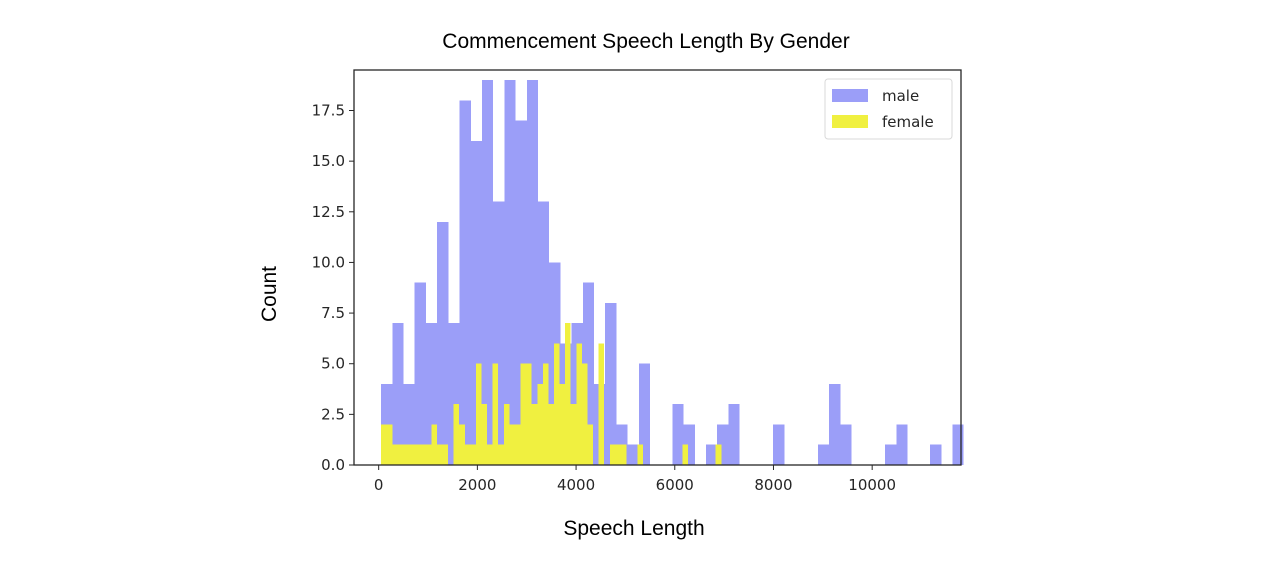 The height and width of the screenshot is (574, 1272). Describe the element at coordinates (850, 95) in the screenshot. I see `legend-swatch-male` at that location.